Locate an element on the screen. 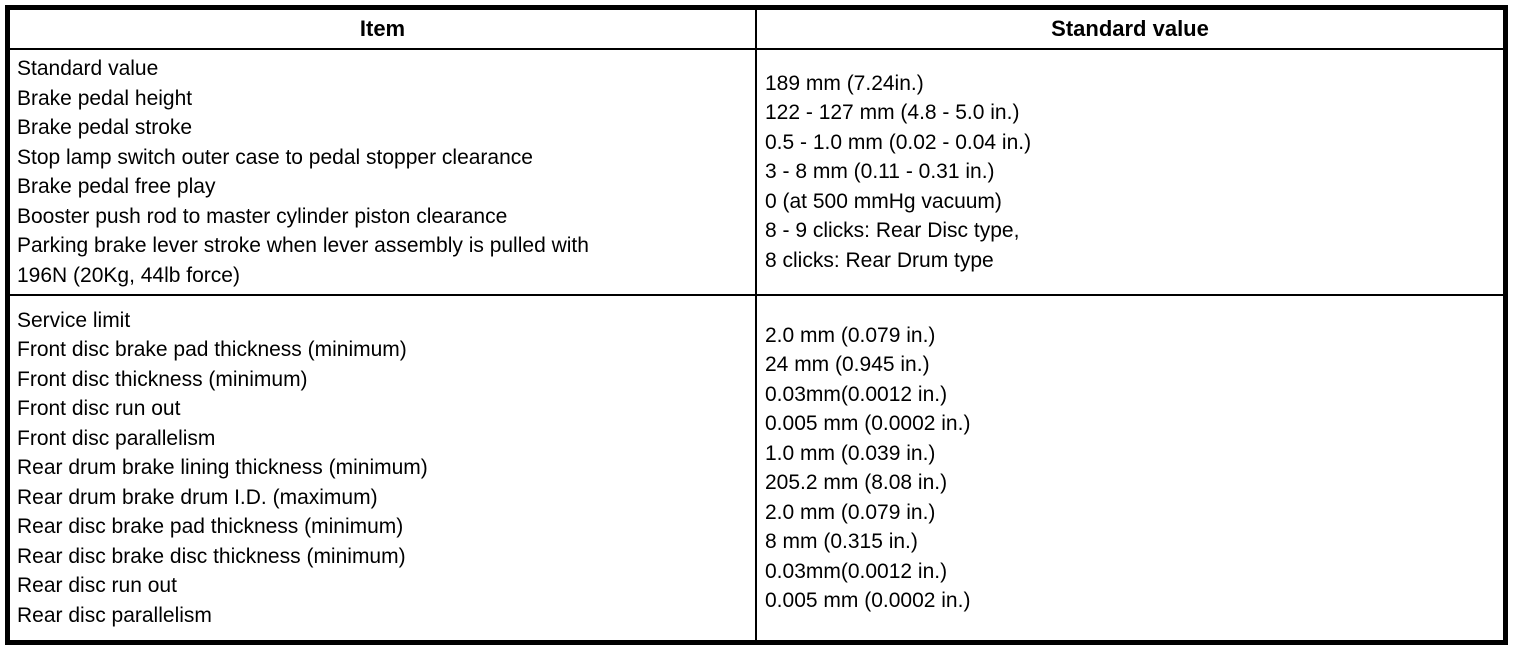 The image size is (1520, 650). table-cell-line: Brake pedal stroke is located at coordinates (105, 127).